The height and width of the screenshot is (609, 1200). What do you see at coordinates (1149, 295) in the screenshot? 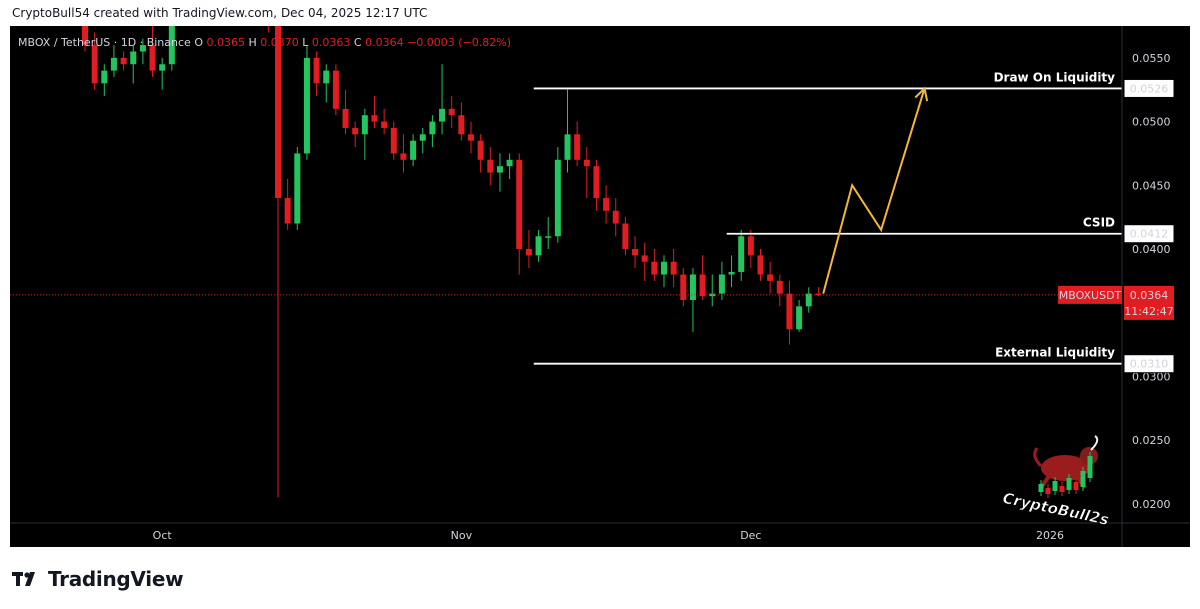
I see `current-price-label: 0.0364` at bounding box center [1149, 295].